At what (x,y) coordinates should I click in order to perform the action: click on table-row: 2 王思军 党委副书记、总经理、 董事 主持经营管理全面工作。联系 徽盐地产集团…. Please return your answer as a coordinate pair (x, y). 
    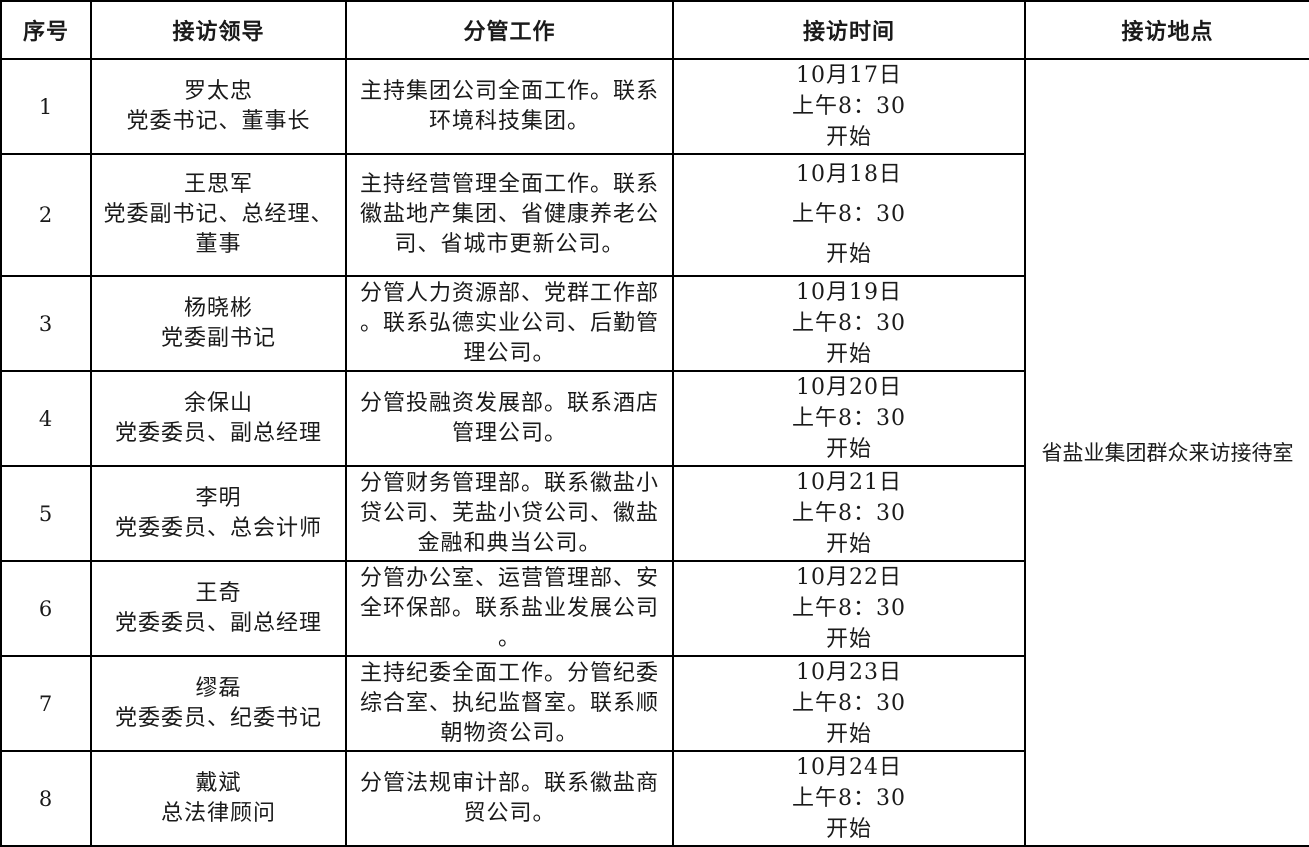
    Looking at the image, I should click on (654, 215).